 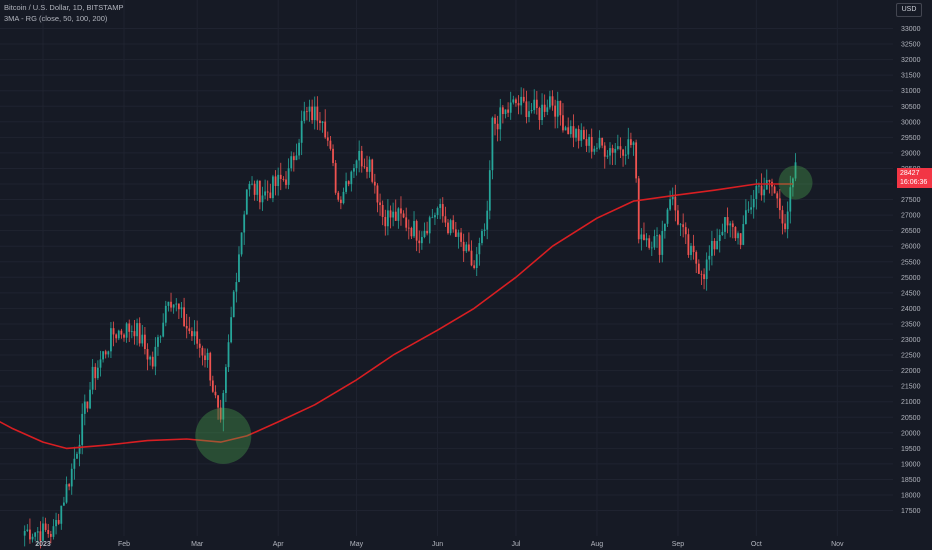 What do you see at coordinates (597, 544) in the screenshot?
I see `x-tick-label: Aug` at bounding box center [597, 544].